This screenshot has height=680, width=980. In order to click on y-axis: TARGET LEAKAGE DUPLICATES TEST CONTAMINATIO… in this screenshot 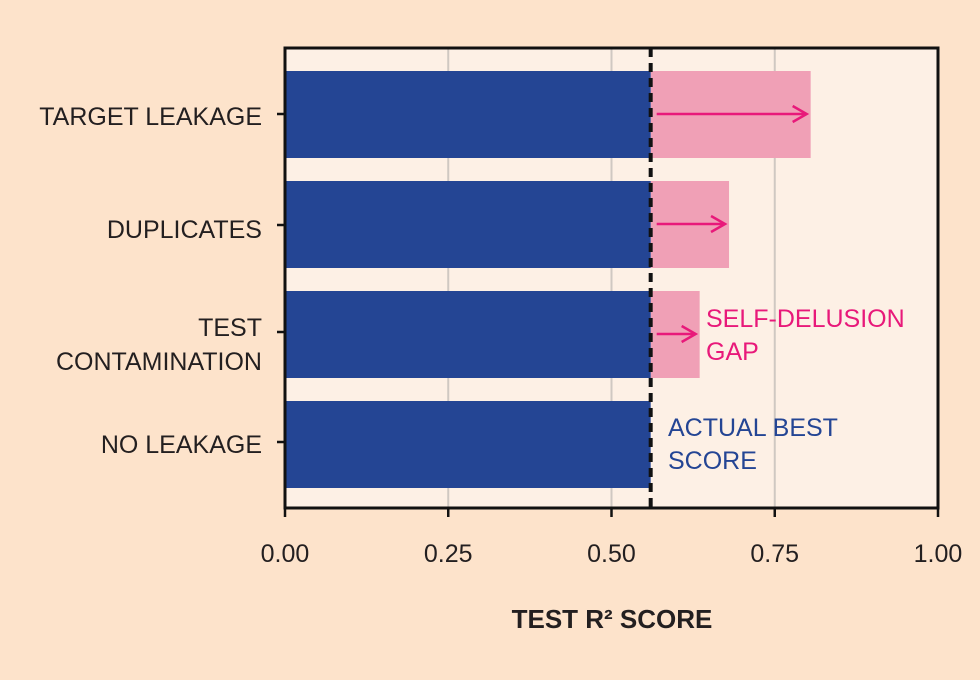, I will do `click(162, 281)`.